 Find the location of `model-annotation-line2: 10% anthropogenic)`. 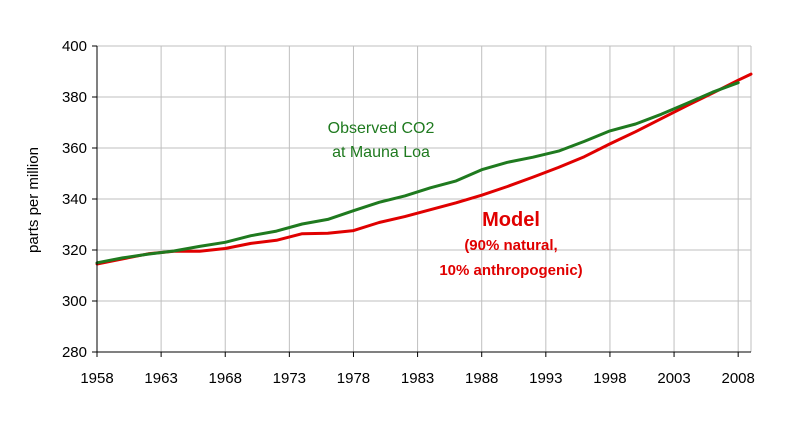

model-annotation-line2: 10% anthropogenic) is located at coordinates (510, 270).